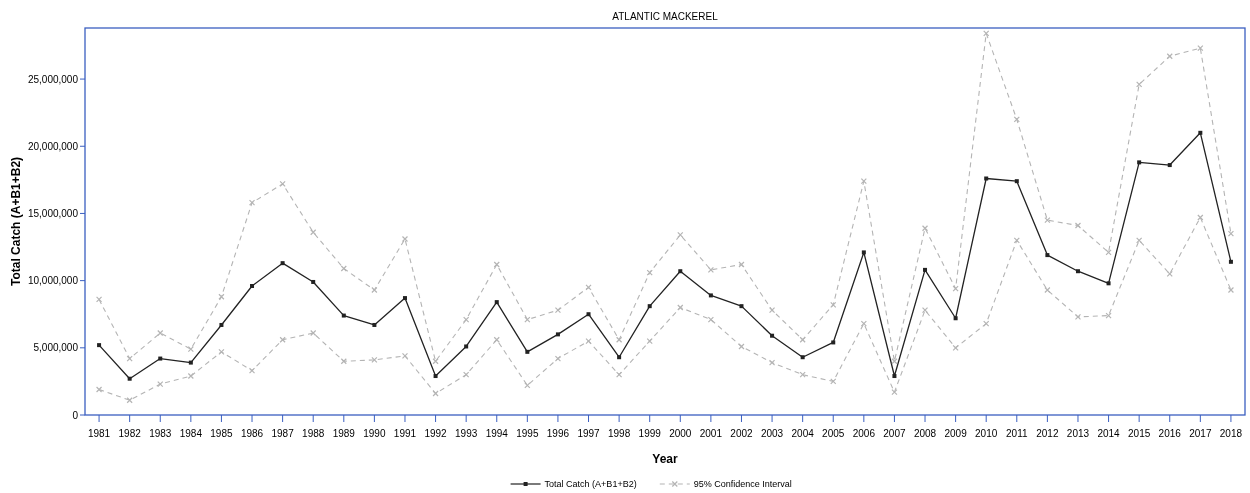 The height and width of the screenshot is (493, 1250). I want to click on x-tick-label: 2015, so click(1139, 433).